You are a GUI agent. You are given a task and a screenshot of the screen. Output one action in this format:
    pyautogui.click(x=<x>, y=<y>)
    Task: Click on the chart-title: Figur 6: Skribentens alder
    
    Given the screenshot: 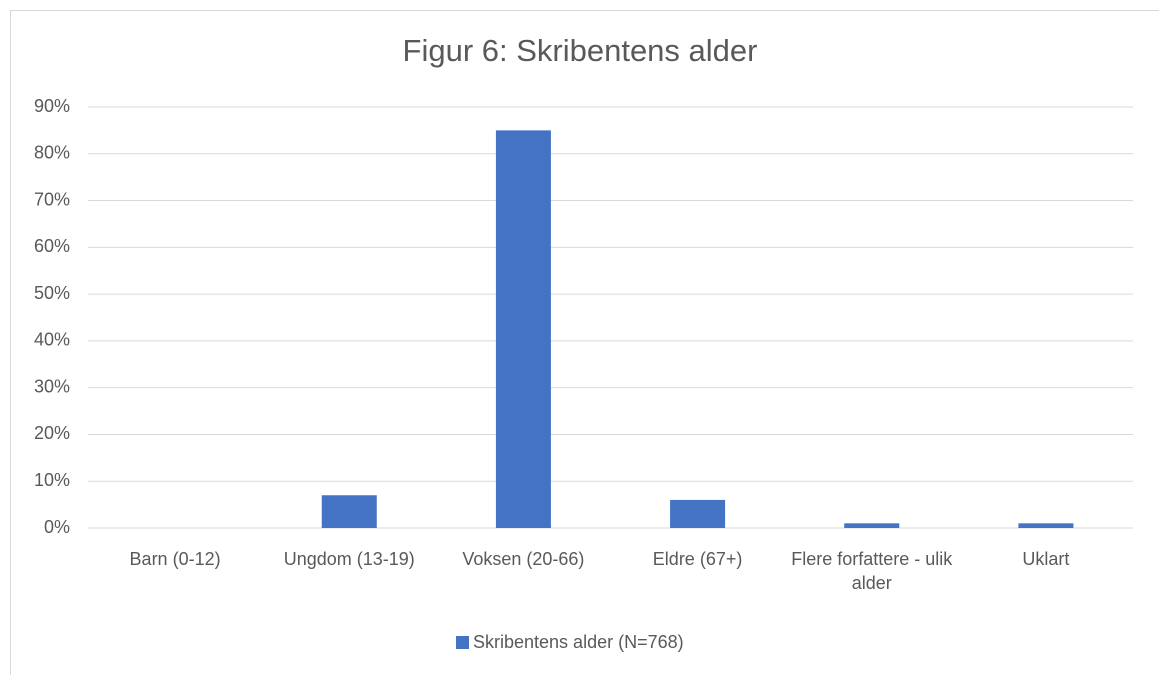 What is the action you would take?
    pyautogui.click(x=580, y=50)
    